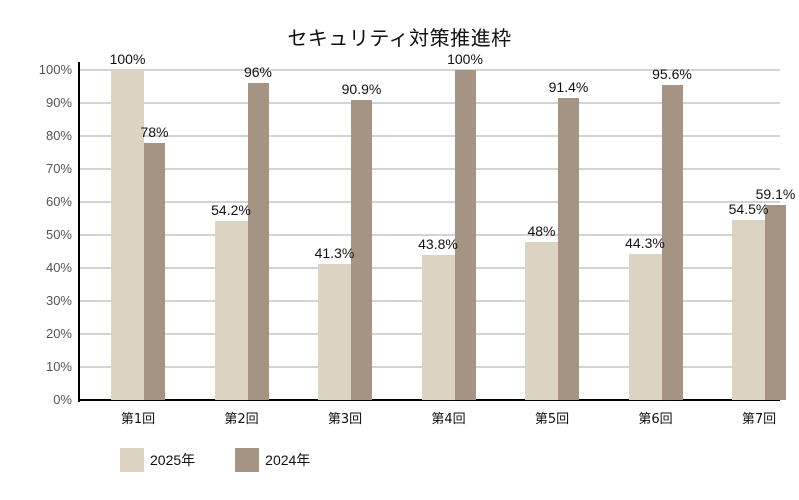 This screenshot has height=500, width=799. I want to click on data-label: 48%, so click(541, 230).